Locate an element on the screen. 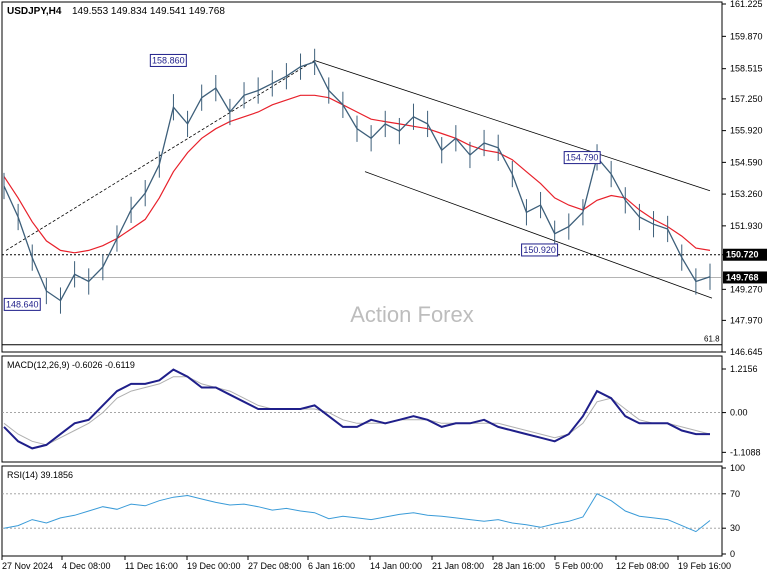 This screenshot has width=768, height=581. price-tick-label: 153.260 is located at coordinates (746, 194).